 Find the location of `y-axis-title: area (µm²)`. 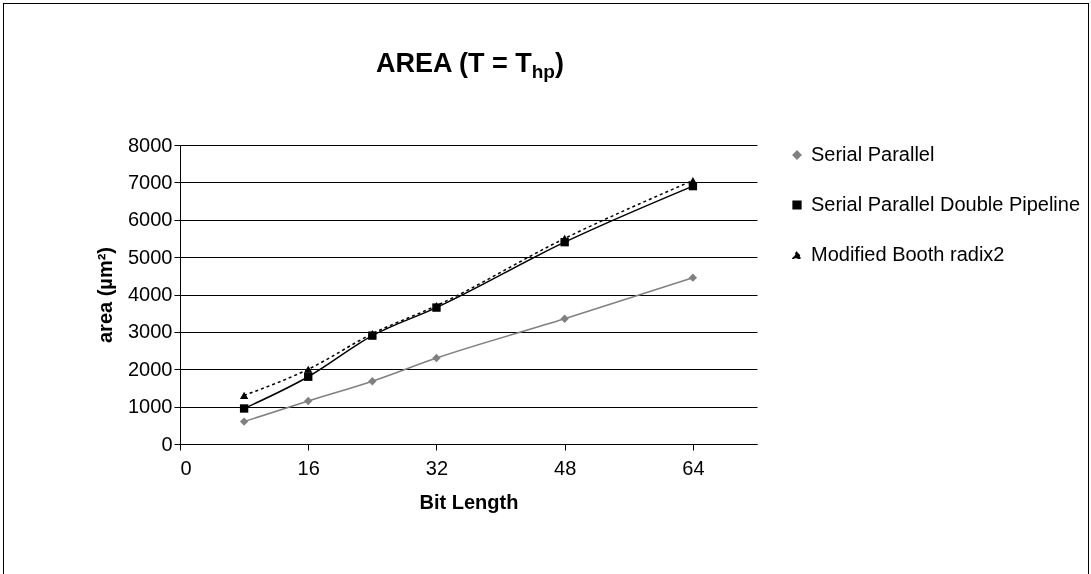

y-axis-title: area (µm²) is located at coordinates (105, 295).